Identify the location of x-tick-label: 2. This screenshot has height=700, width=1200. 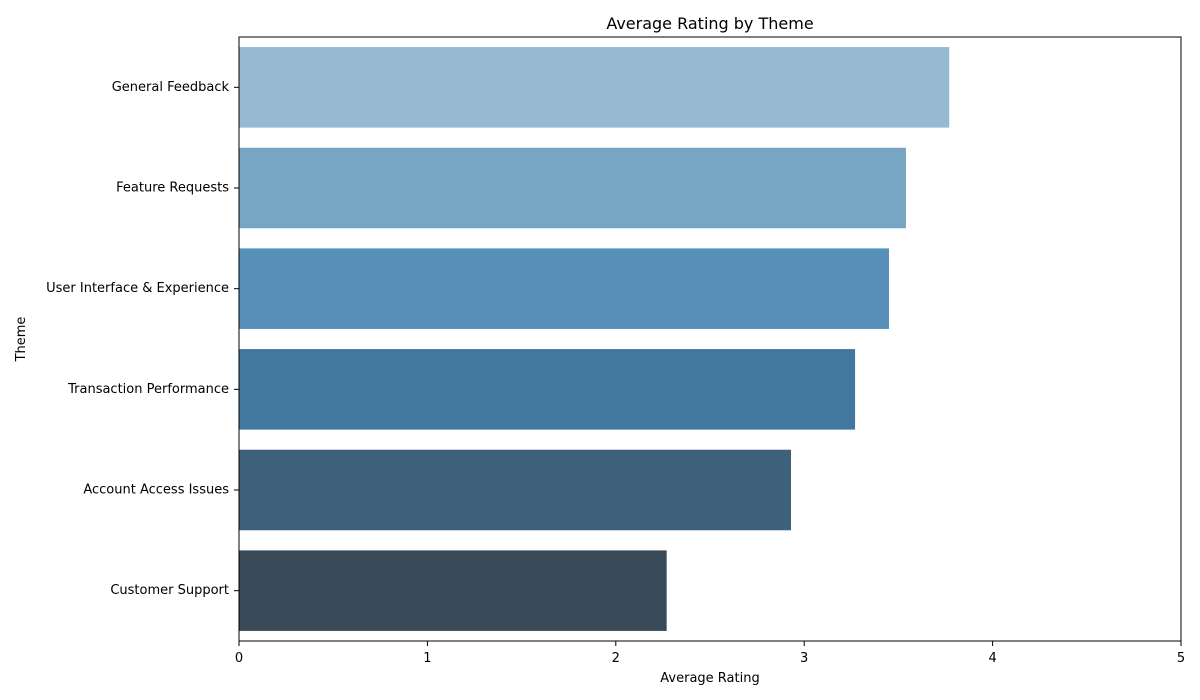
(616, 658).